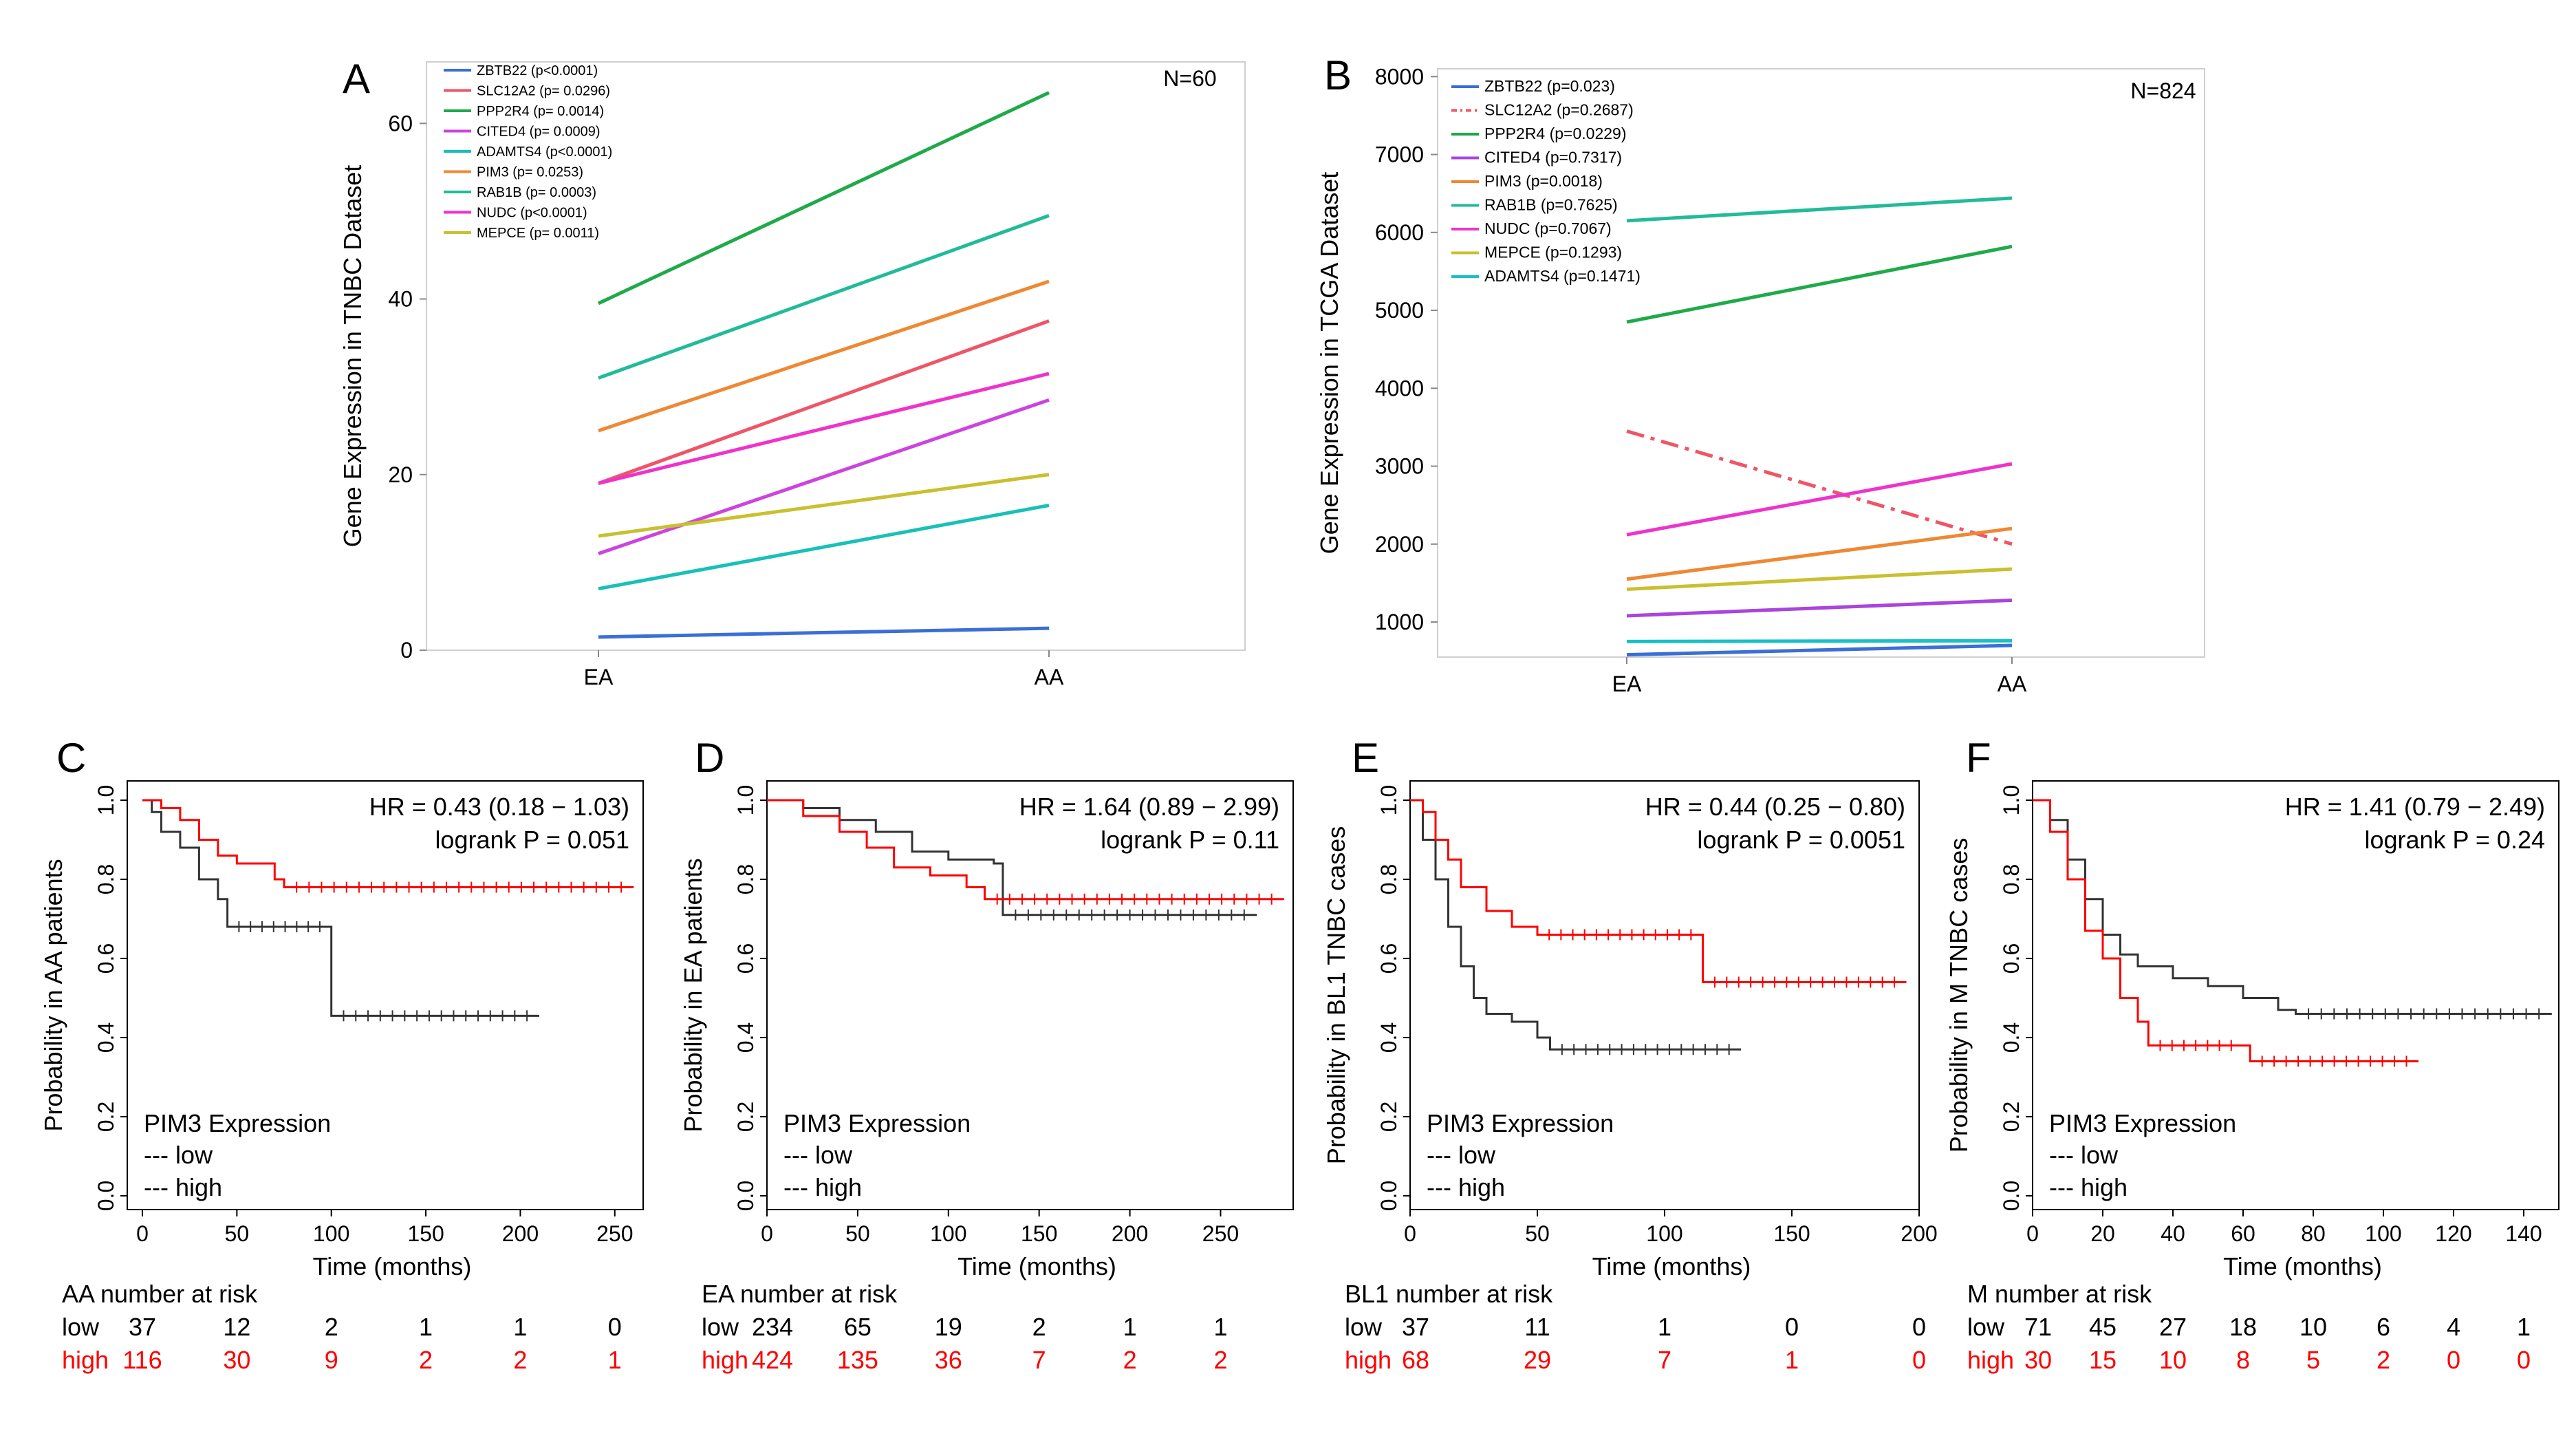 The image size is (2576, 1438). I want to click on risk-value-high: 424, so click(773, 1360).